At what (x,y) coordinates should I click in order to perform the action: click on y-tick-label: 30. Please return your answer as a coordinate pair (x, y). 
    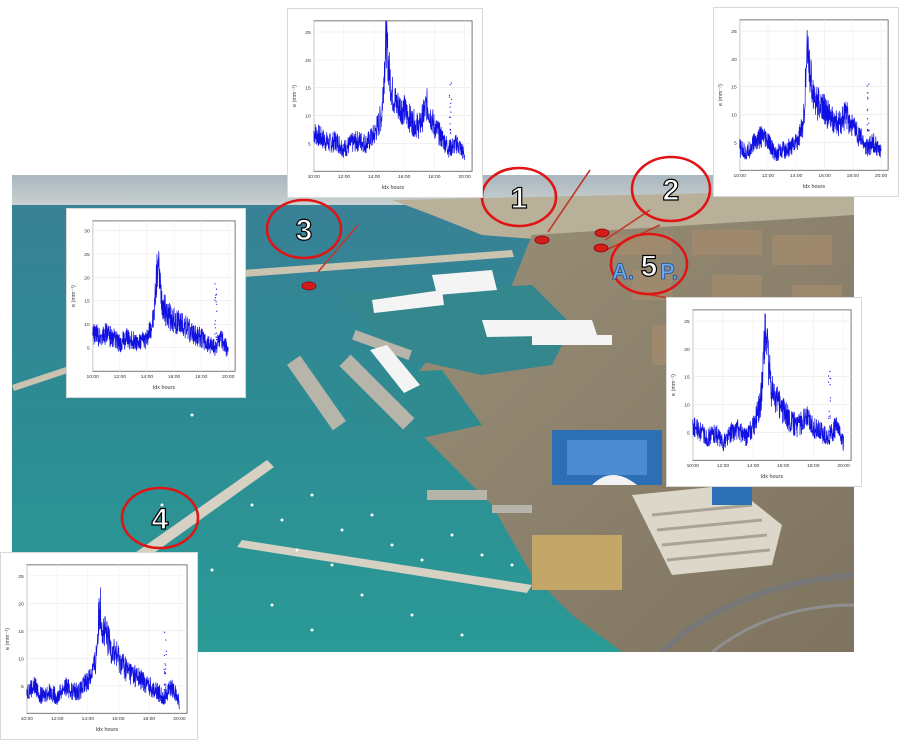
    Looking at the image, I should click on (87, 231).